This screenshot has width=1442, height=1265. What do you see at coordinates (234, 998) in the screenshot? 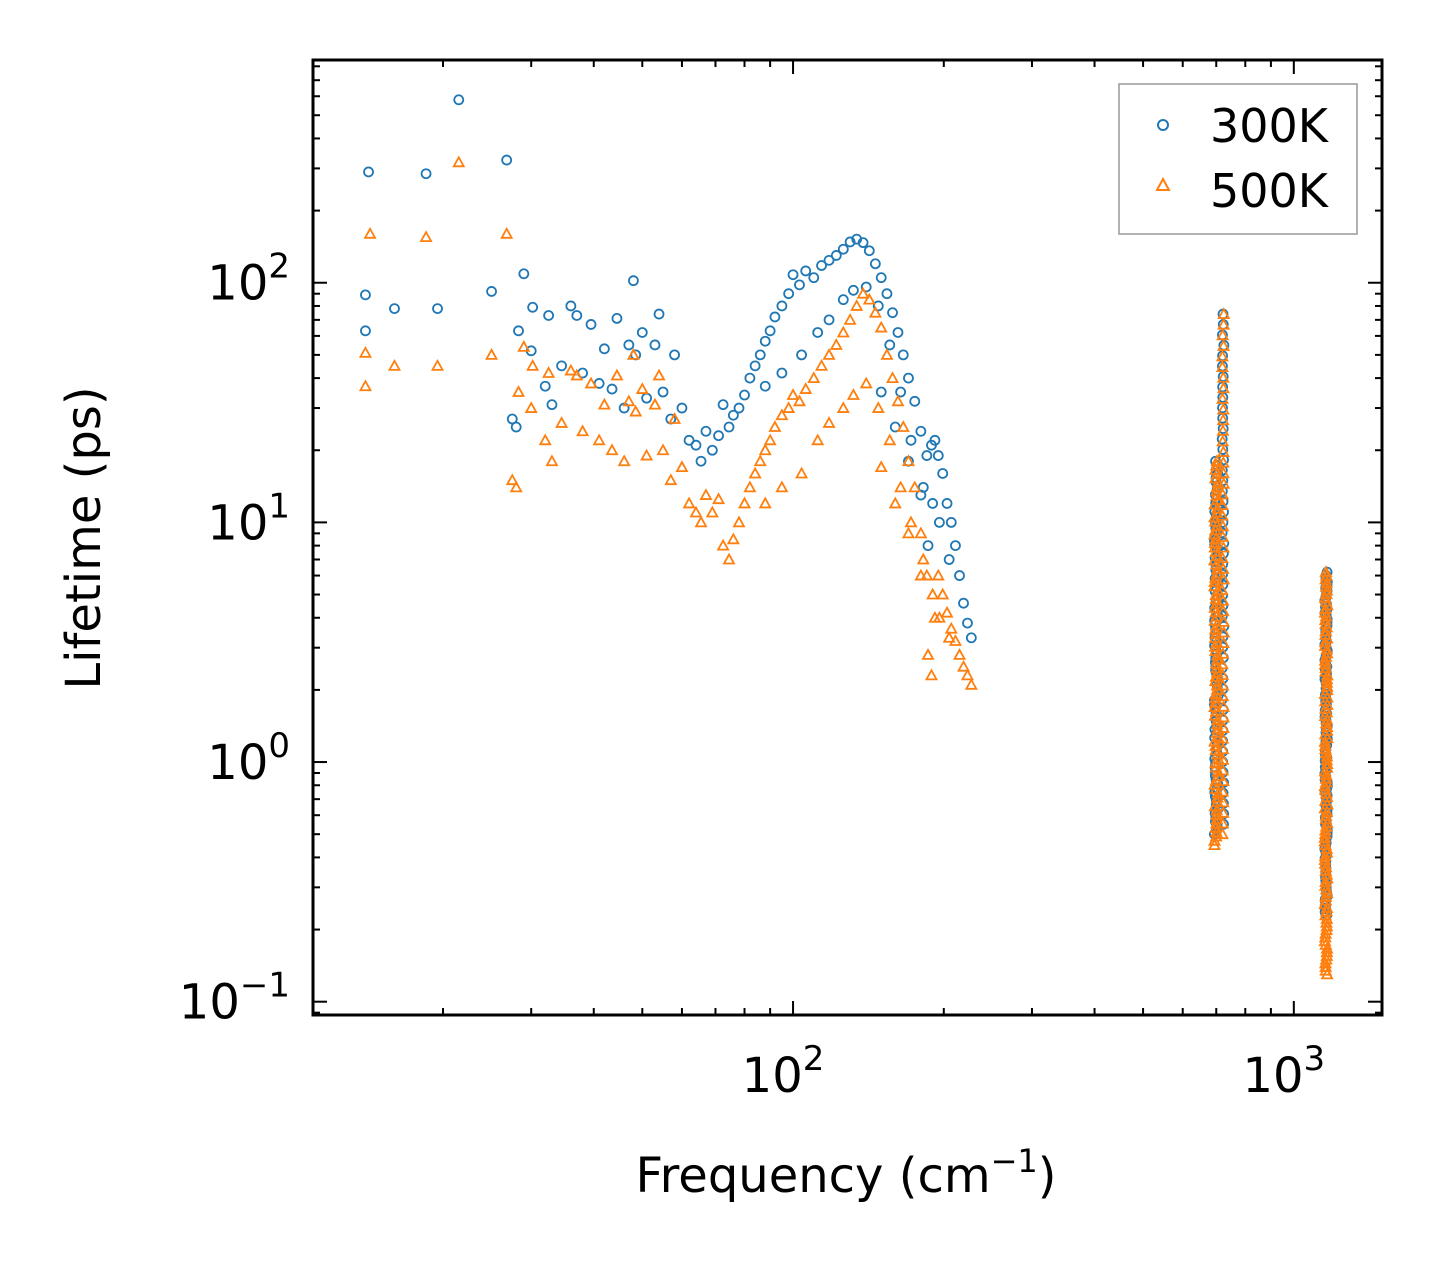
I see `y-tick-label: 10⁻¹` at bounding box center [234, 998].